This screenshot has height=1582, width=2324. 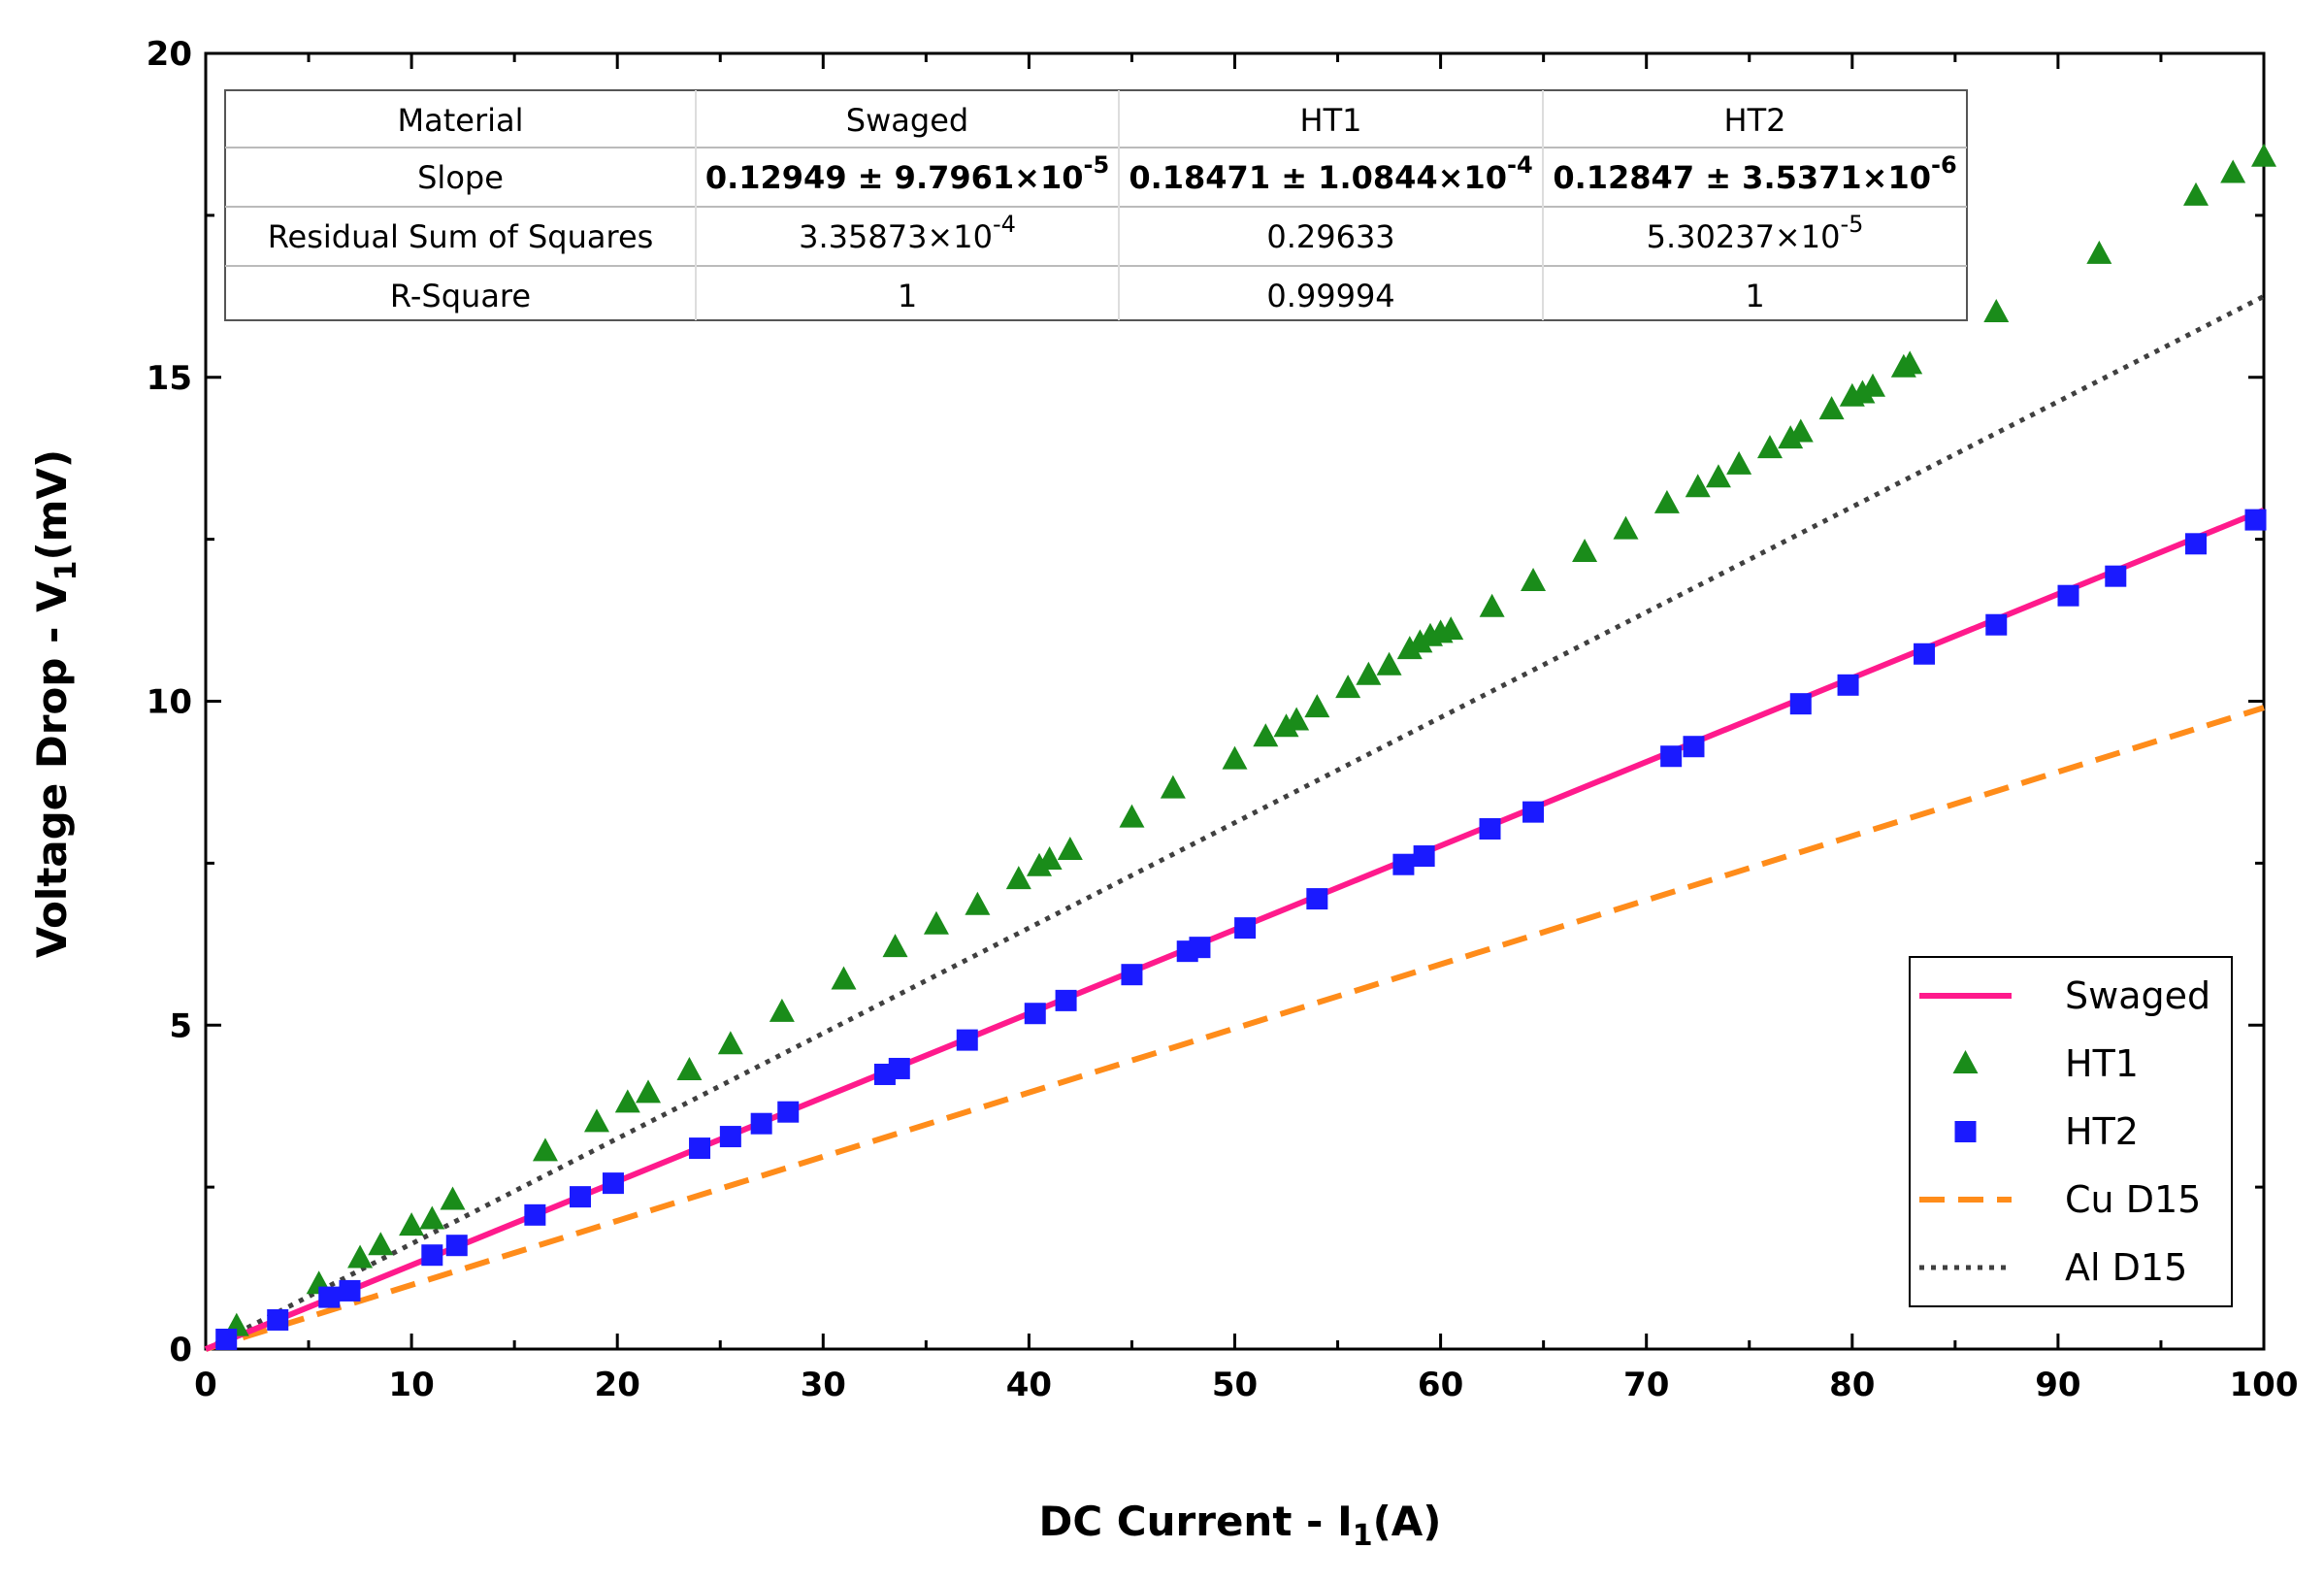 What do you see at coordinates (180, 1025) in the screenshot?
I see `y-tick-label: 5` at bounding box center [180, 1025].